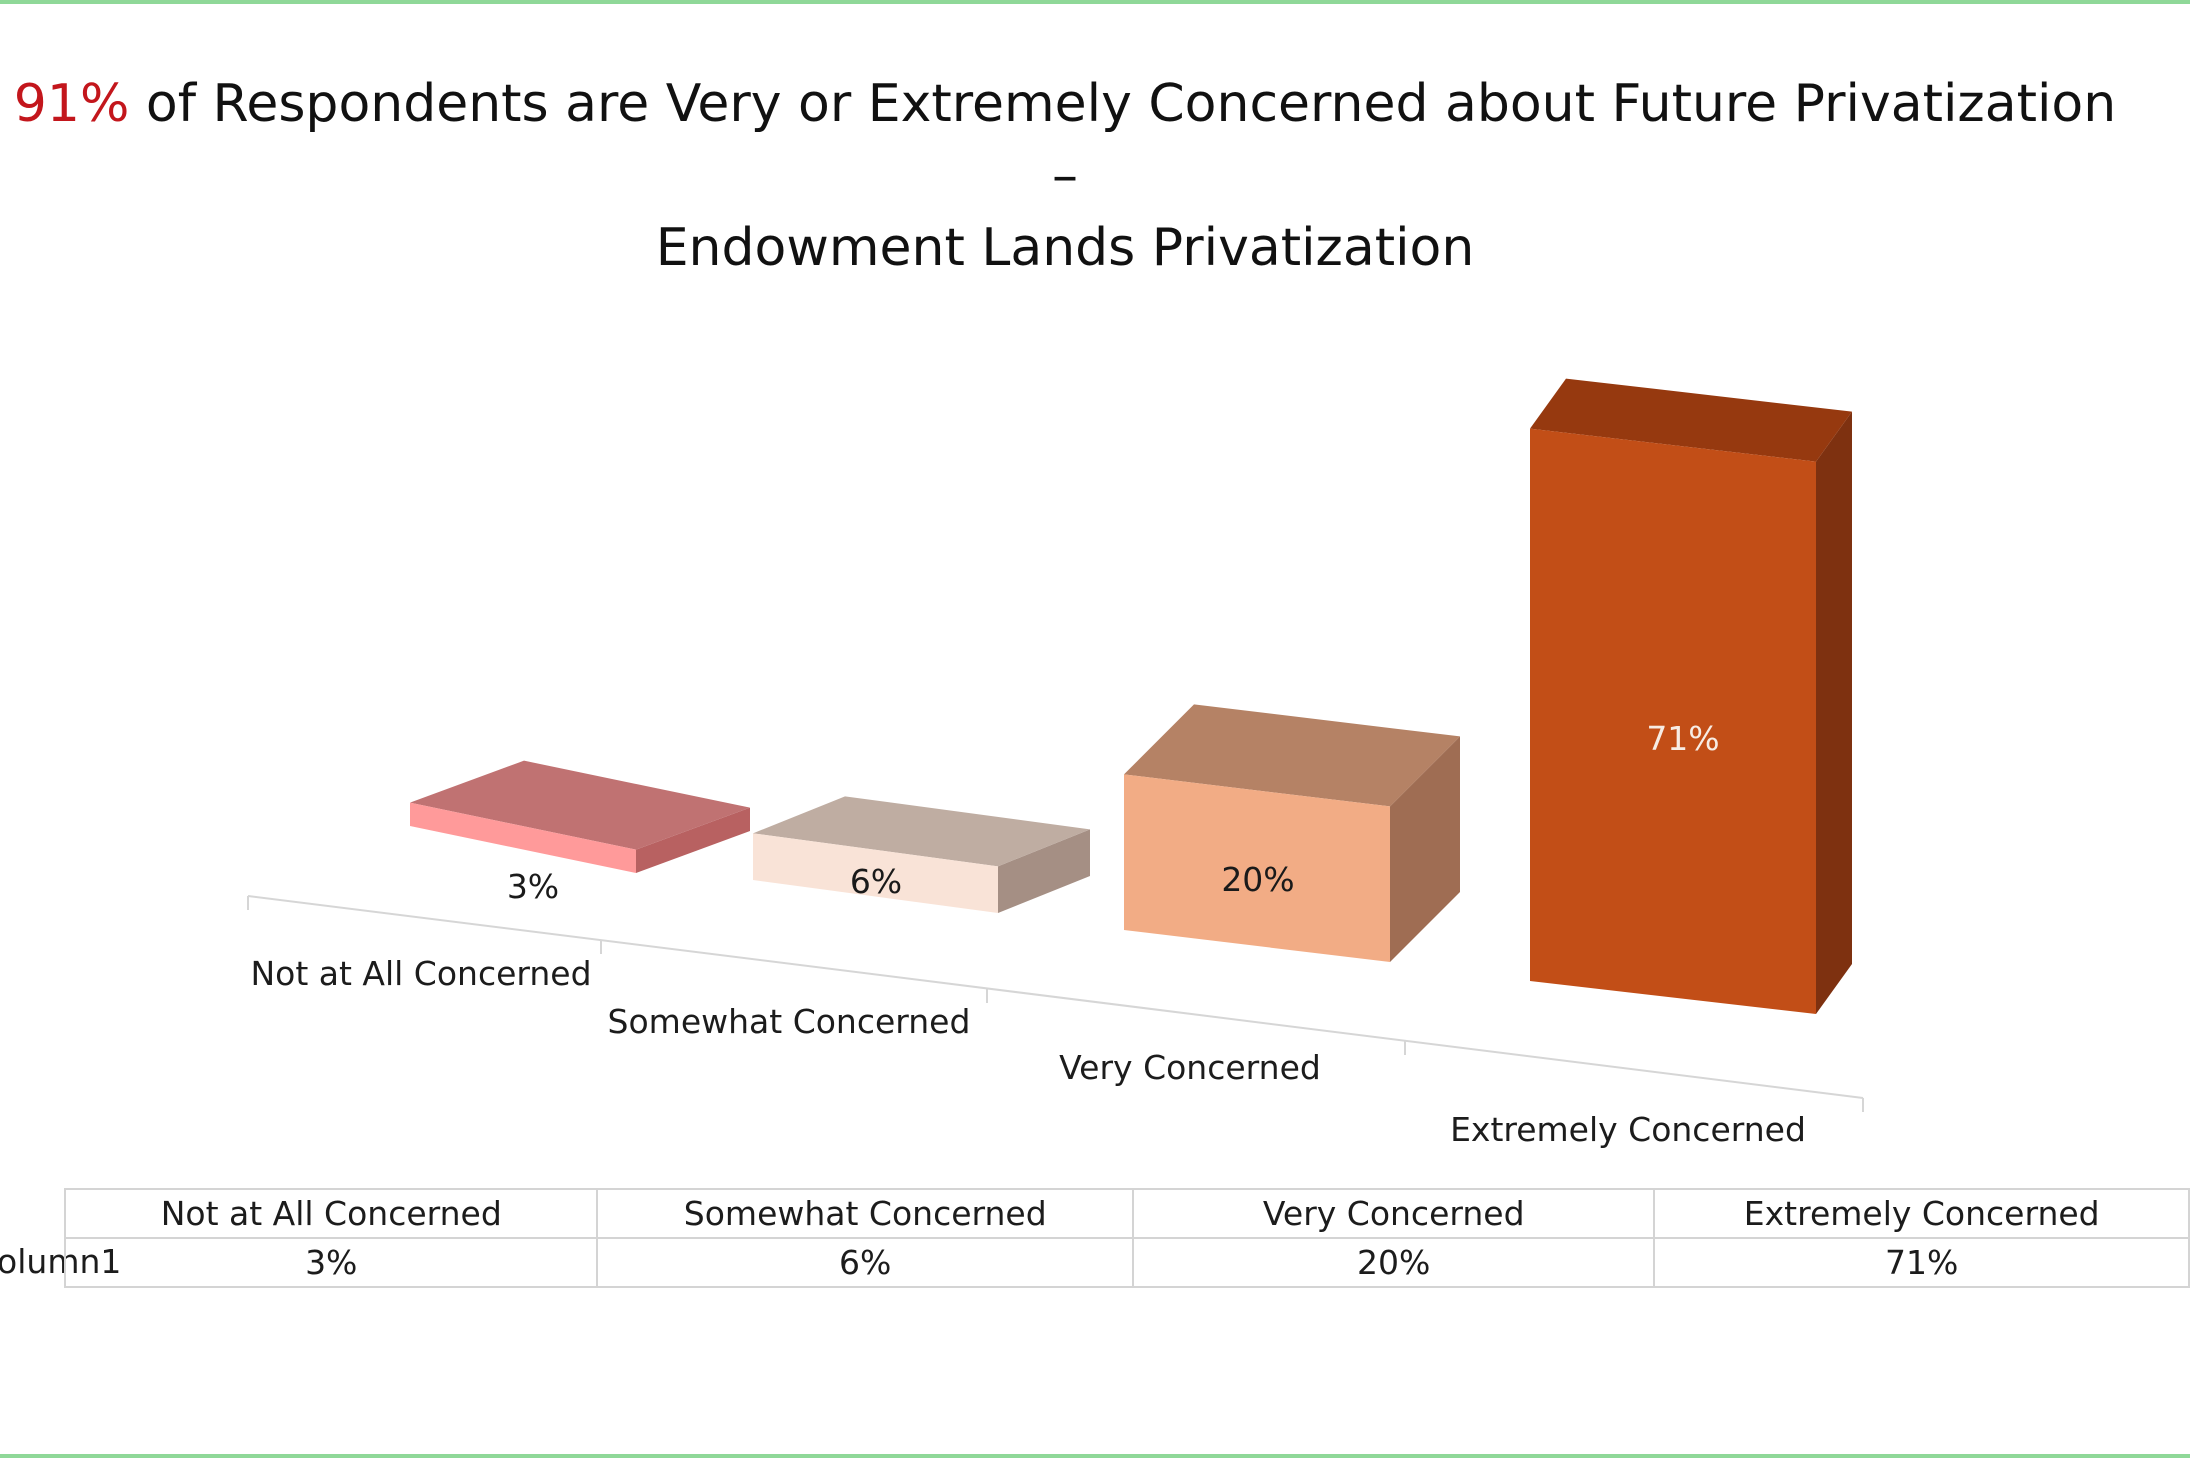  What do you see at coordinates (1921, 1262) in the screenshot?
I see `table-cell: 71%` at bounding box center [1921, 1262].